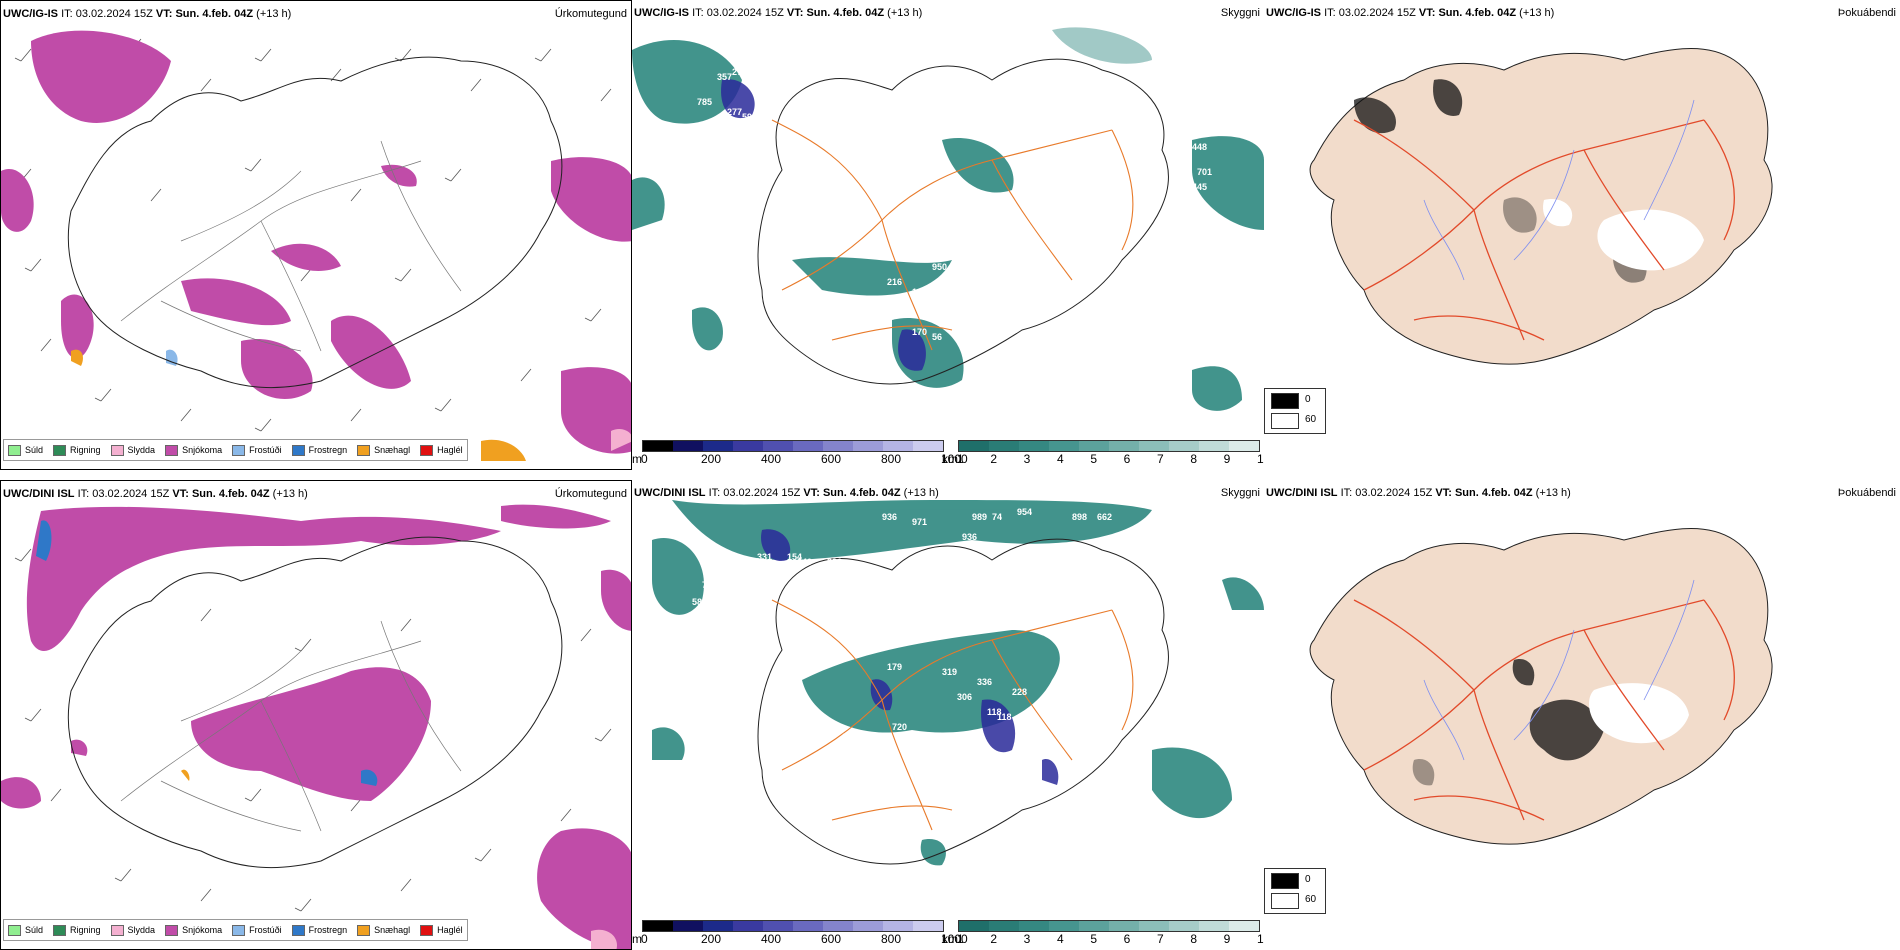  What do you see at coordinates (141, 450) in the screenshot?
I see `legend-label: Slydda` at bounding box center [141, 450].